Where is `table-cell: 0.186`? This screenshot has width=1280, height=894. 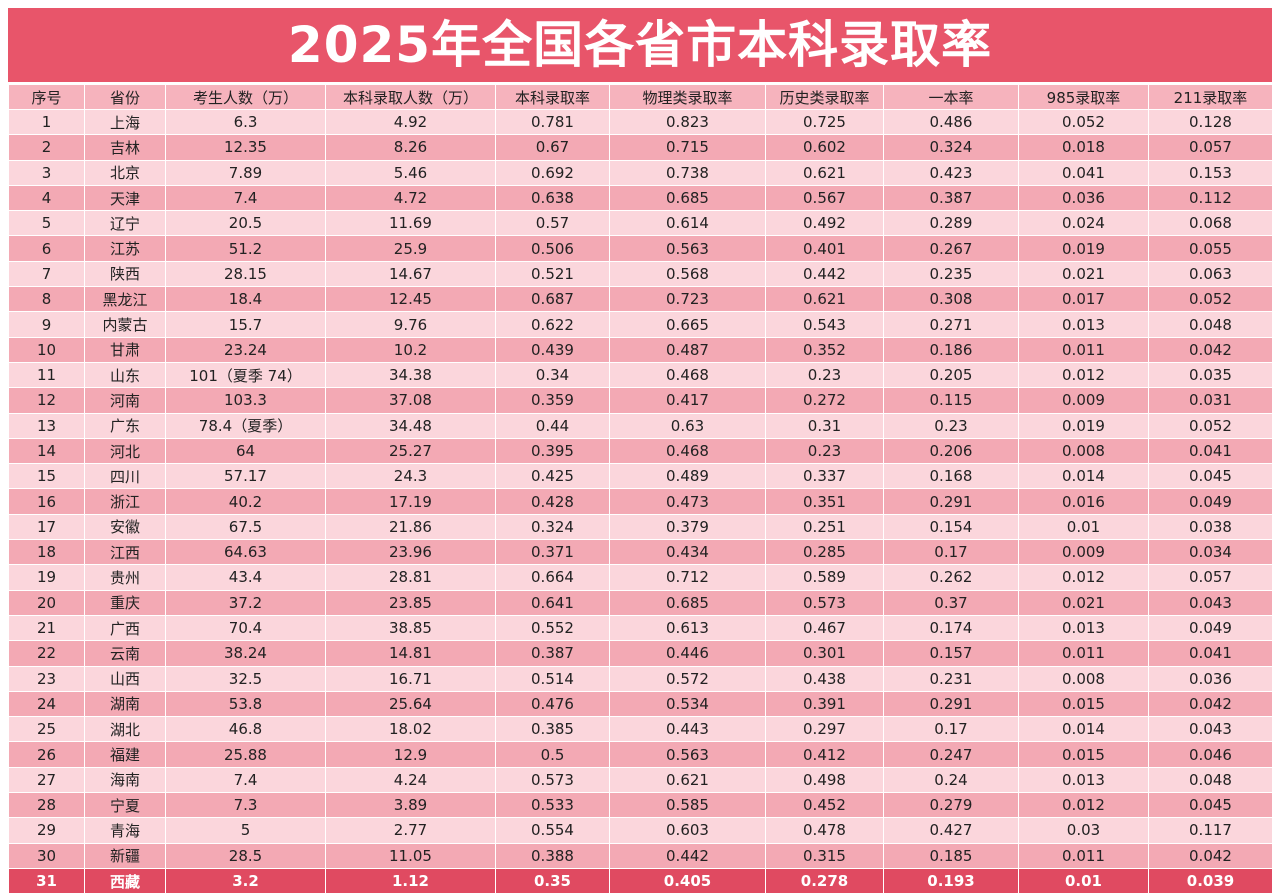
table-cell: 0.186 is located at coordinates (951, 350).